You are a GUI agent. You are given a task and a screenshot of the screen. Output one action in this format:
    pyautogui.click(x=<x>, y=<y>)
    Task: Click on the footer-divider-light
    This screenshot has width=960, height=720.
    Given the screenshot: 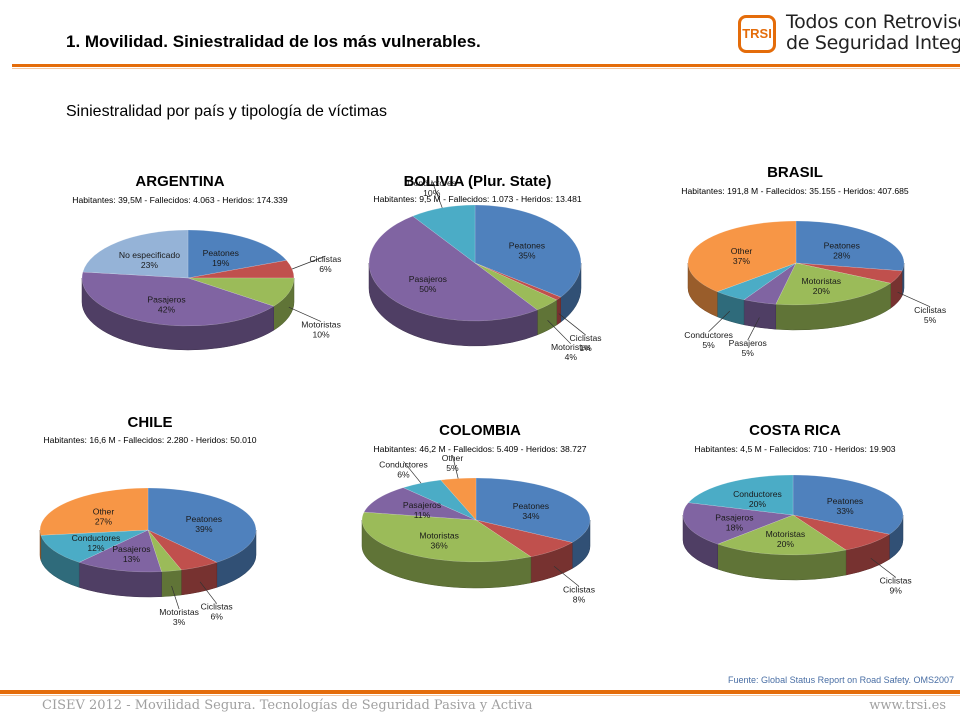 What is the action you would take?
    pyautogui.click(x=480, y=695)
    